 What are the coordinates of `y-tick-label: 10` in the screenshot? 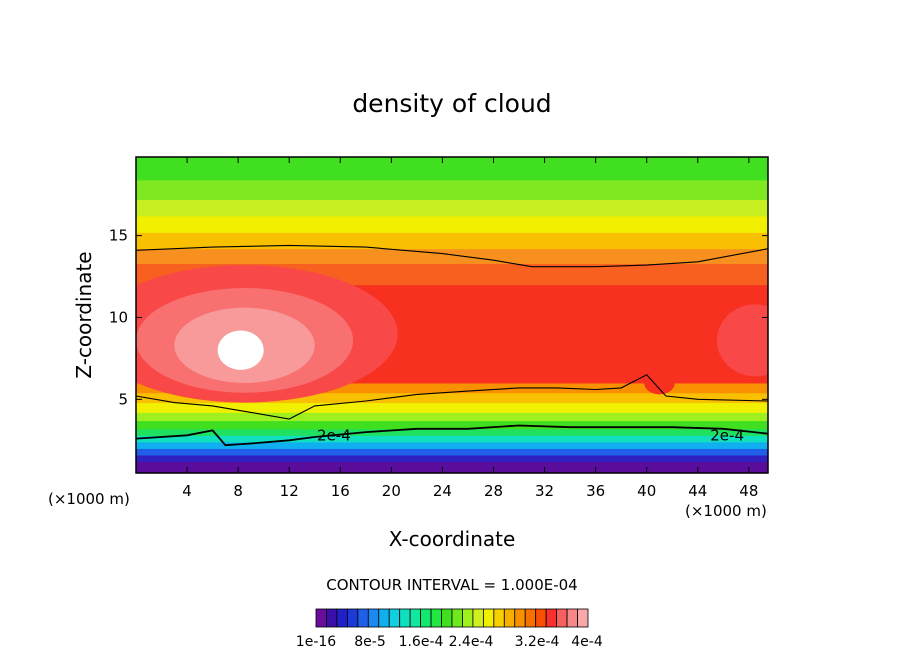 It's located at (118, 317).